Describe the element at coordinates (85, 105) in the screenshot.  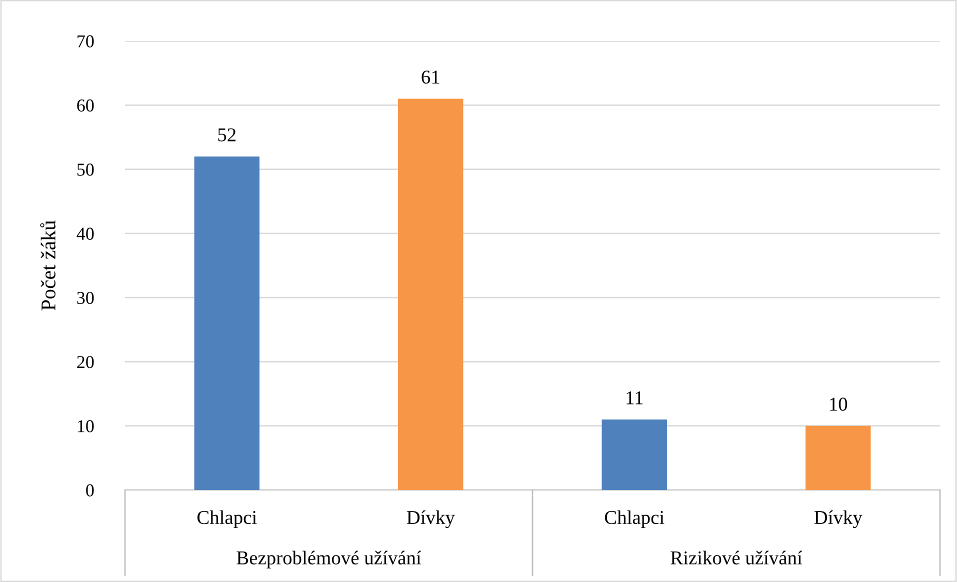
I see `y-tick-label: 60` at that location.